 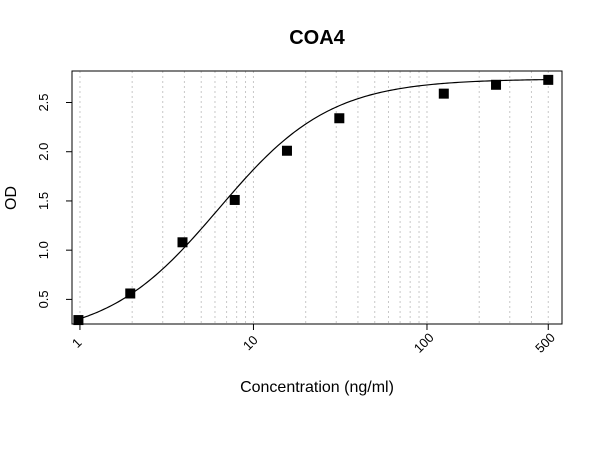 I want to click on y-tick-label: 2.0, so click(x=43, y=152).